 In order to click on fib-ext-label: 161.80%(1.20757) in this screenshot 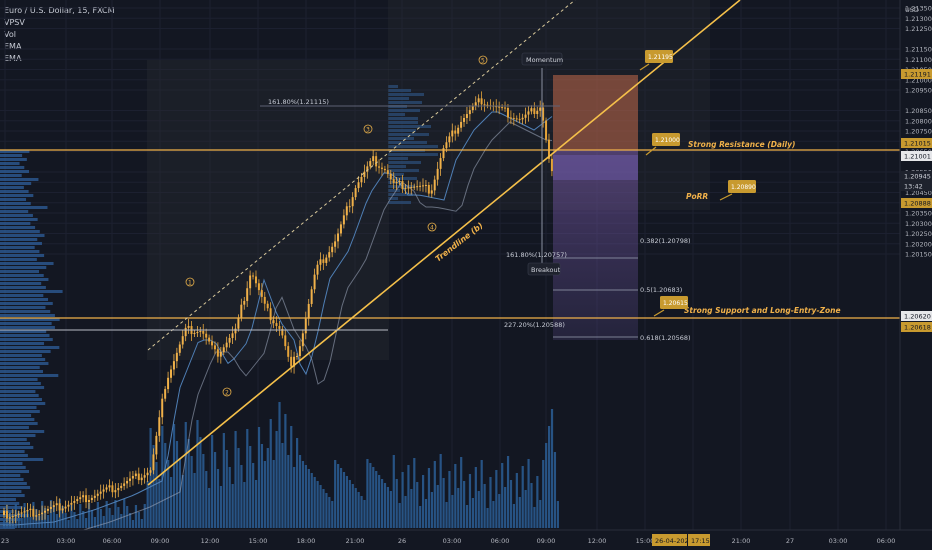, I will do `click(536, 255)`.